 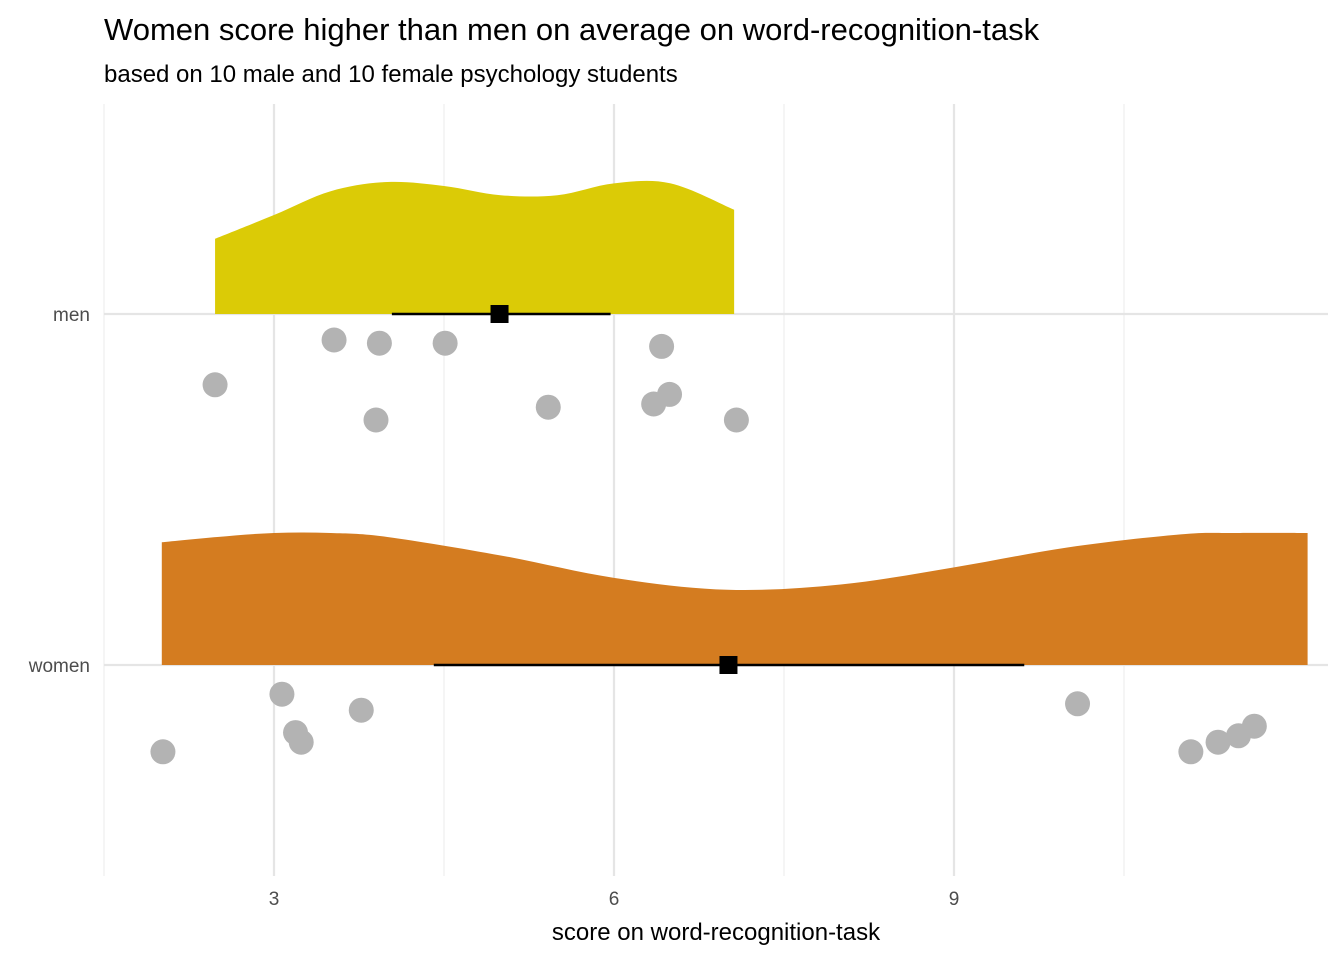 What do you see at coordinates (716, 932) in the screenshot?
I see `x-axis-title: score on word-recognition-task` at bounding box center [716, 932].